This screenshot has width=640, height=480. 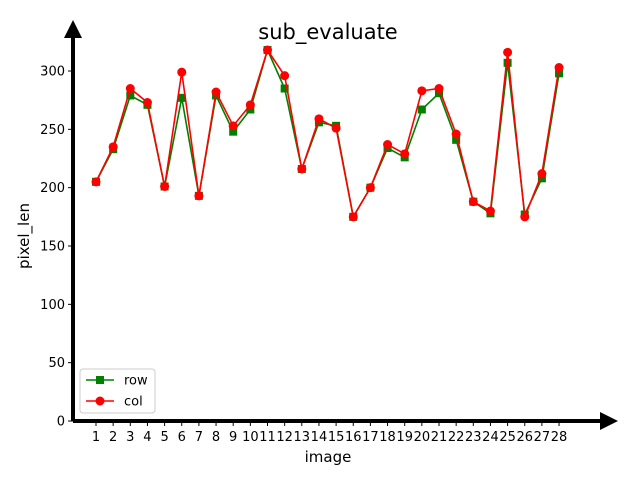 I want to click on x-tick-label: 9, so click(x=233, y=437).